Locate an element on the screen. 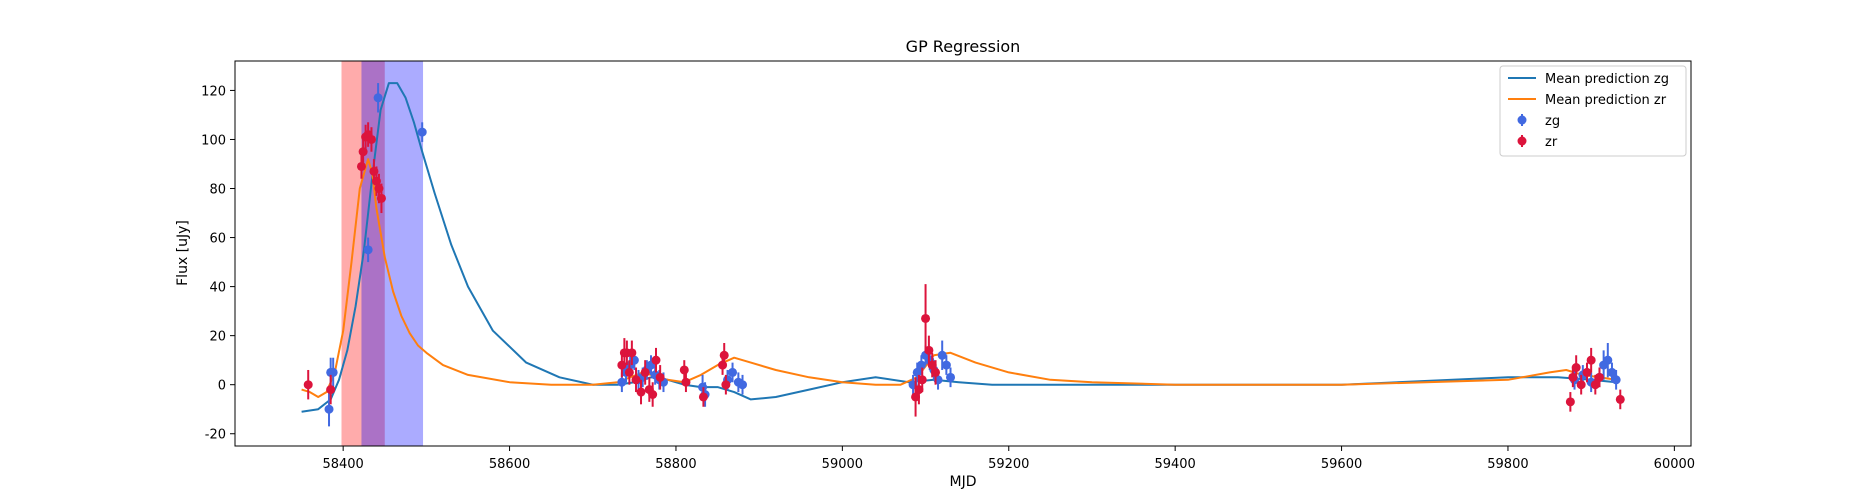 This screenshot has width=1875, height=500. legend-label: Mean prediction zg is located at coordinates (1607, 79).